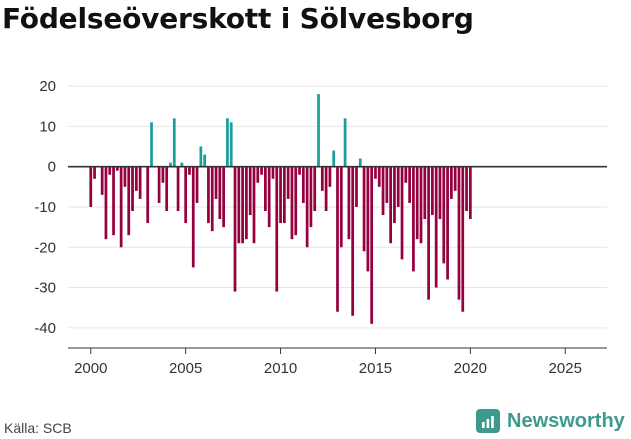  What do you see at coordinates (45, 207) in the screenshot?
I see `y-axis-labels: 20 10 0 -10 -20 -30 -40` at bounding box center [45, 207].